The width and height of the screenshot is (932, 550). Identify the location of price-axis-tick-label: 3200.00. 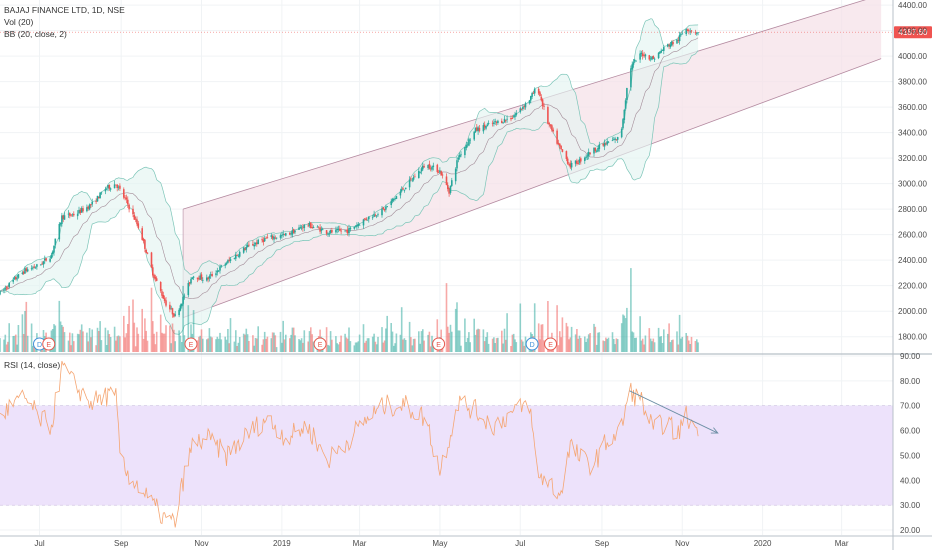
(912, 158).